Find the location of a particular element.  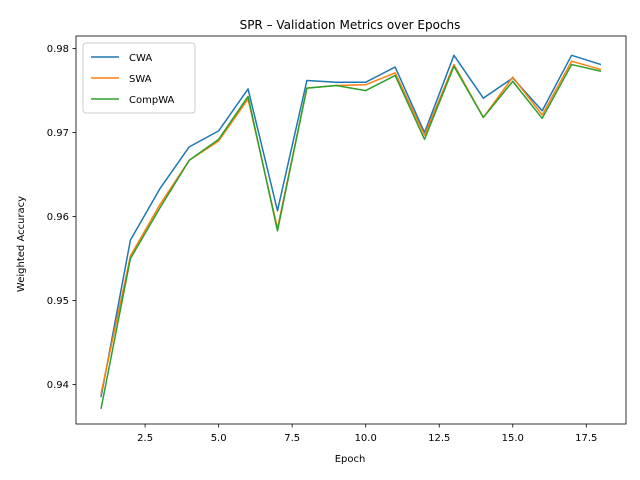

x-tick-label: 7.5 is located at coordinates (292, 438).